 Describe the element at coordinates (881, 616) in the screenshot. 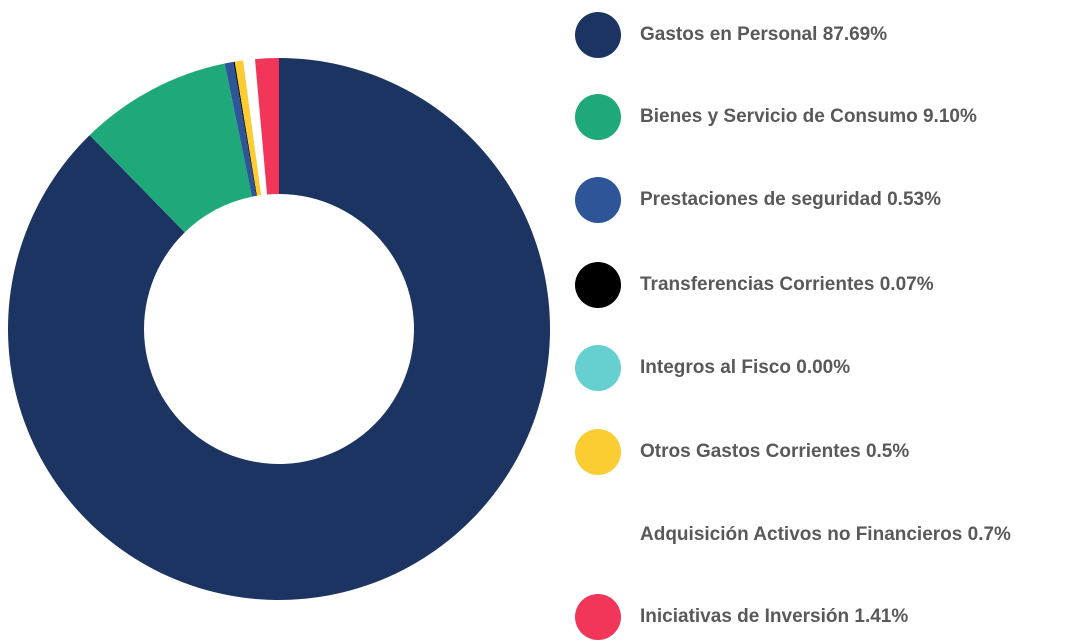

I see `legend-value: 1.41%` at that location.